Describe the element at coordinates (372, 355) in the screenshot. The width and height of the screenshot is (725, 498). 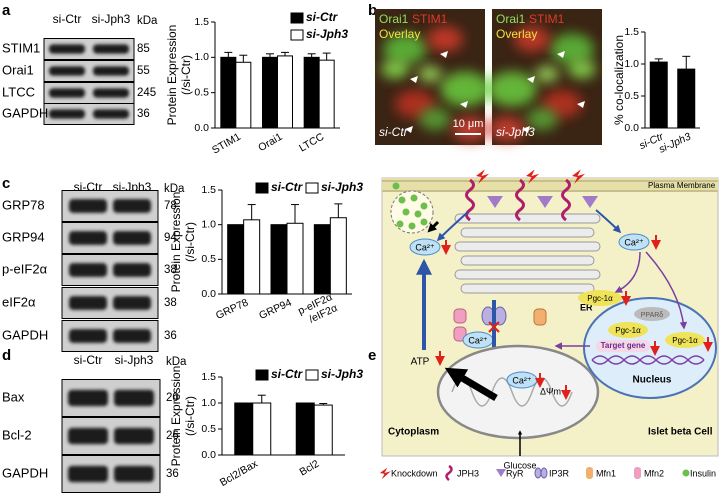
I see `panel-letter: e` at that location.